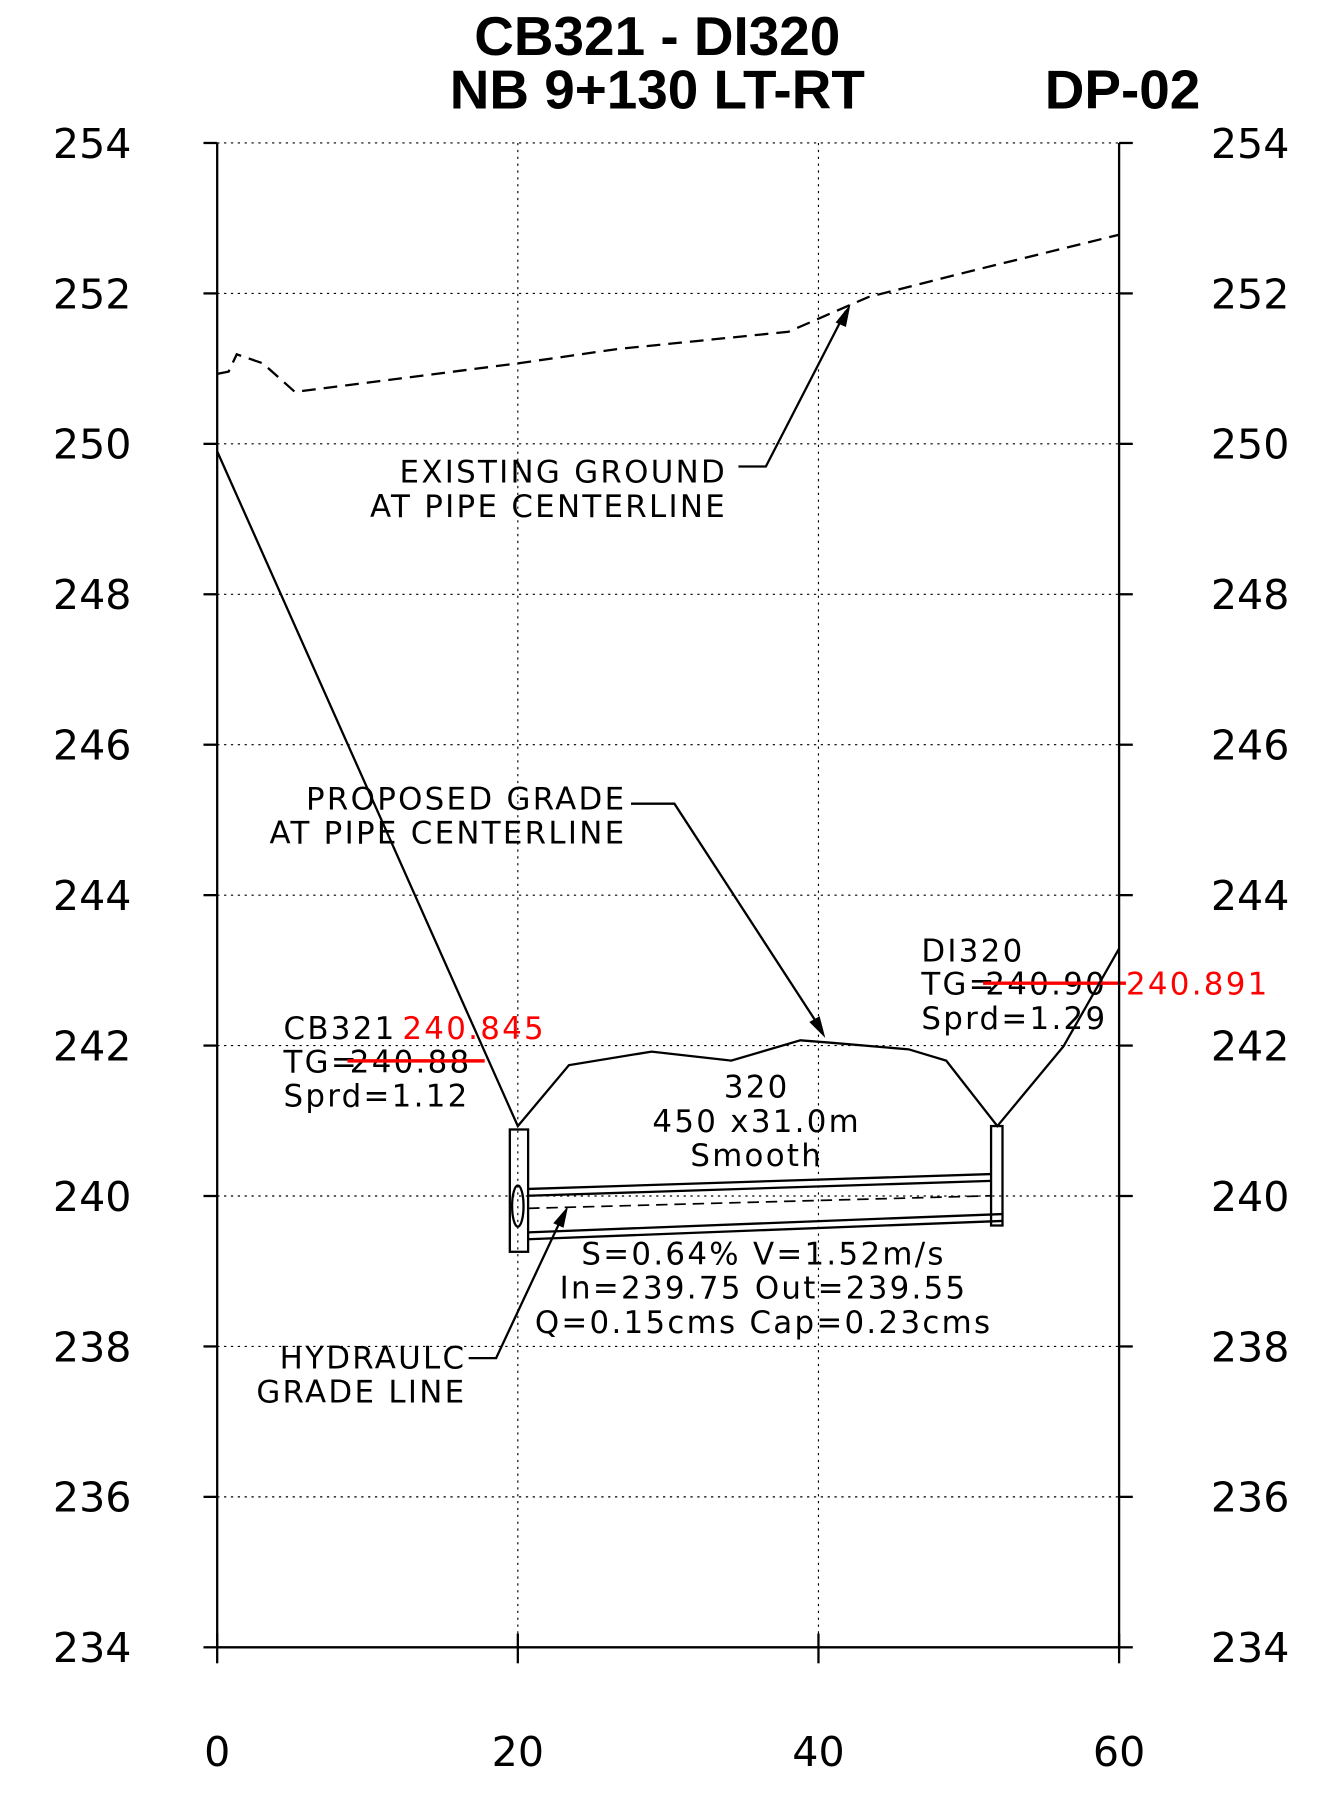  What do you see at coordinates (92, 1197) in the screenshot?
I see `y-tick-label: 240` at bounding box center [92, 1197].